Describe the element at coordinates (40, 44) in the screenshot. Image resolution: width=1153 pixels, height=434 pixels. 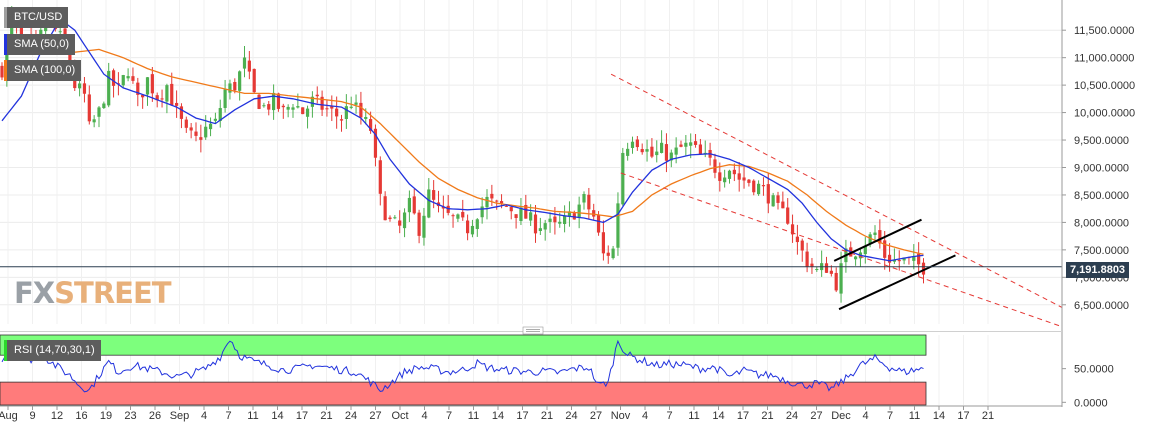
I see `legend-sma50: SMA (50,0)` at that location.